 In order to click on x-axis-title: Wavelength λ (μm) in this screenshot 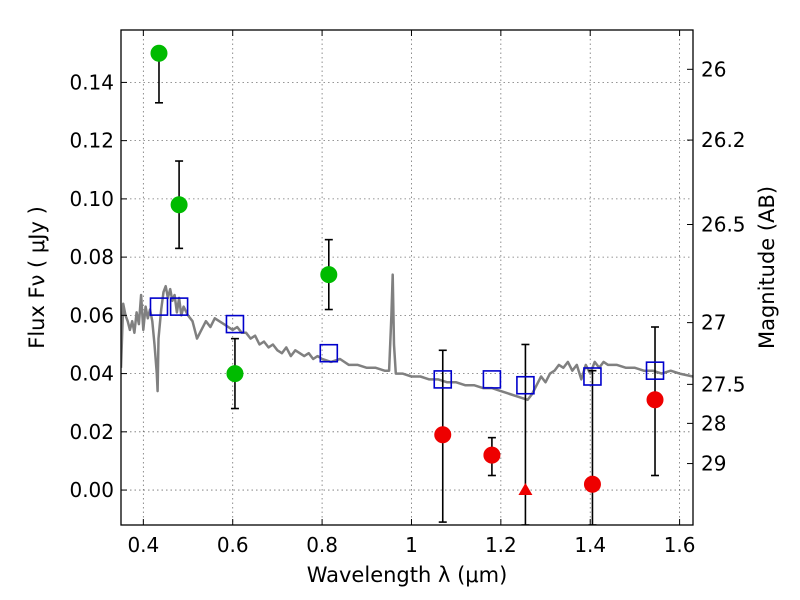, I will do `click(407, 575)`.